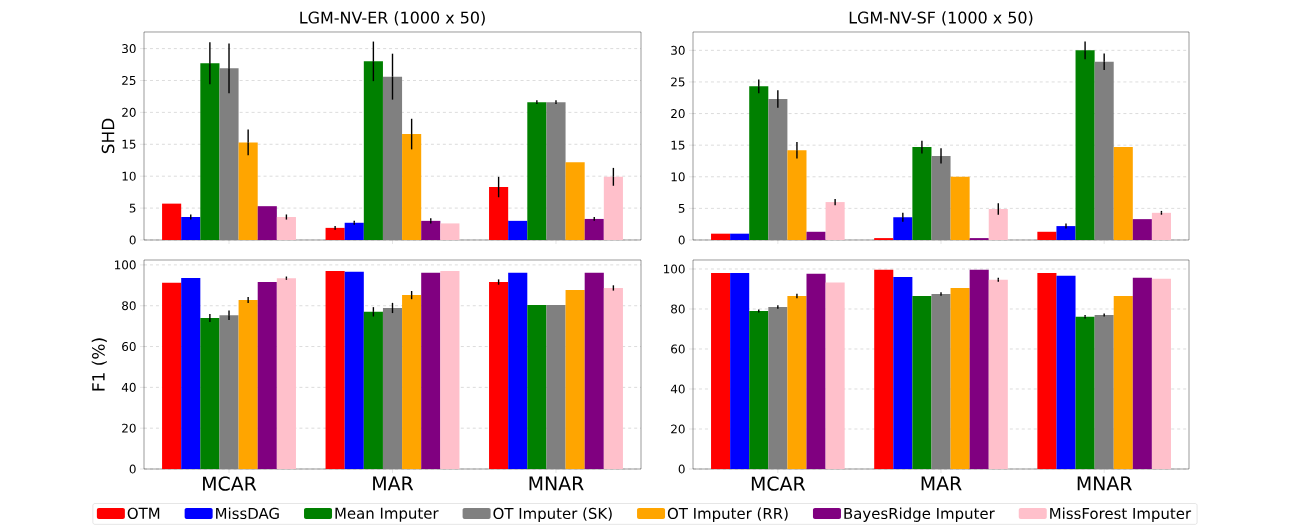  I want to click on chart-title: LGM-NV-SF (1000 x 50), so click(941, 18).